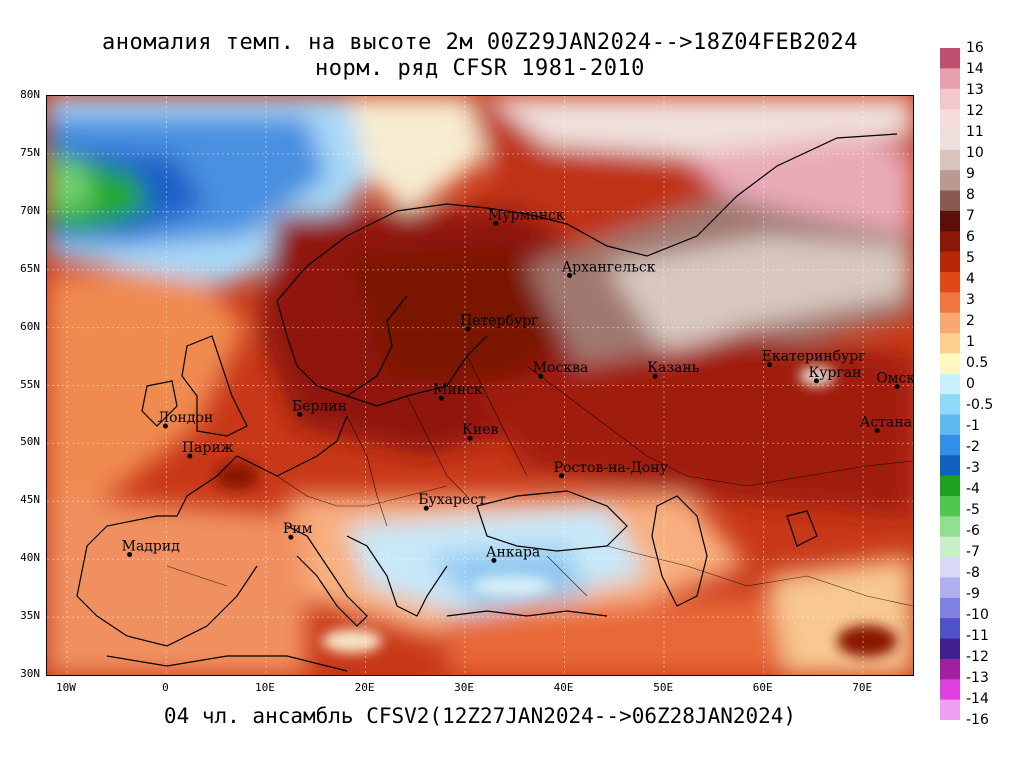  What do you see at coordinates (464, 687) in the screenshot?
I see `lon-tick-label: 30E` at bounding box center [464, 687].